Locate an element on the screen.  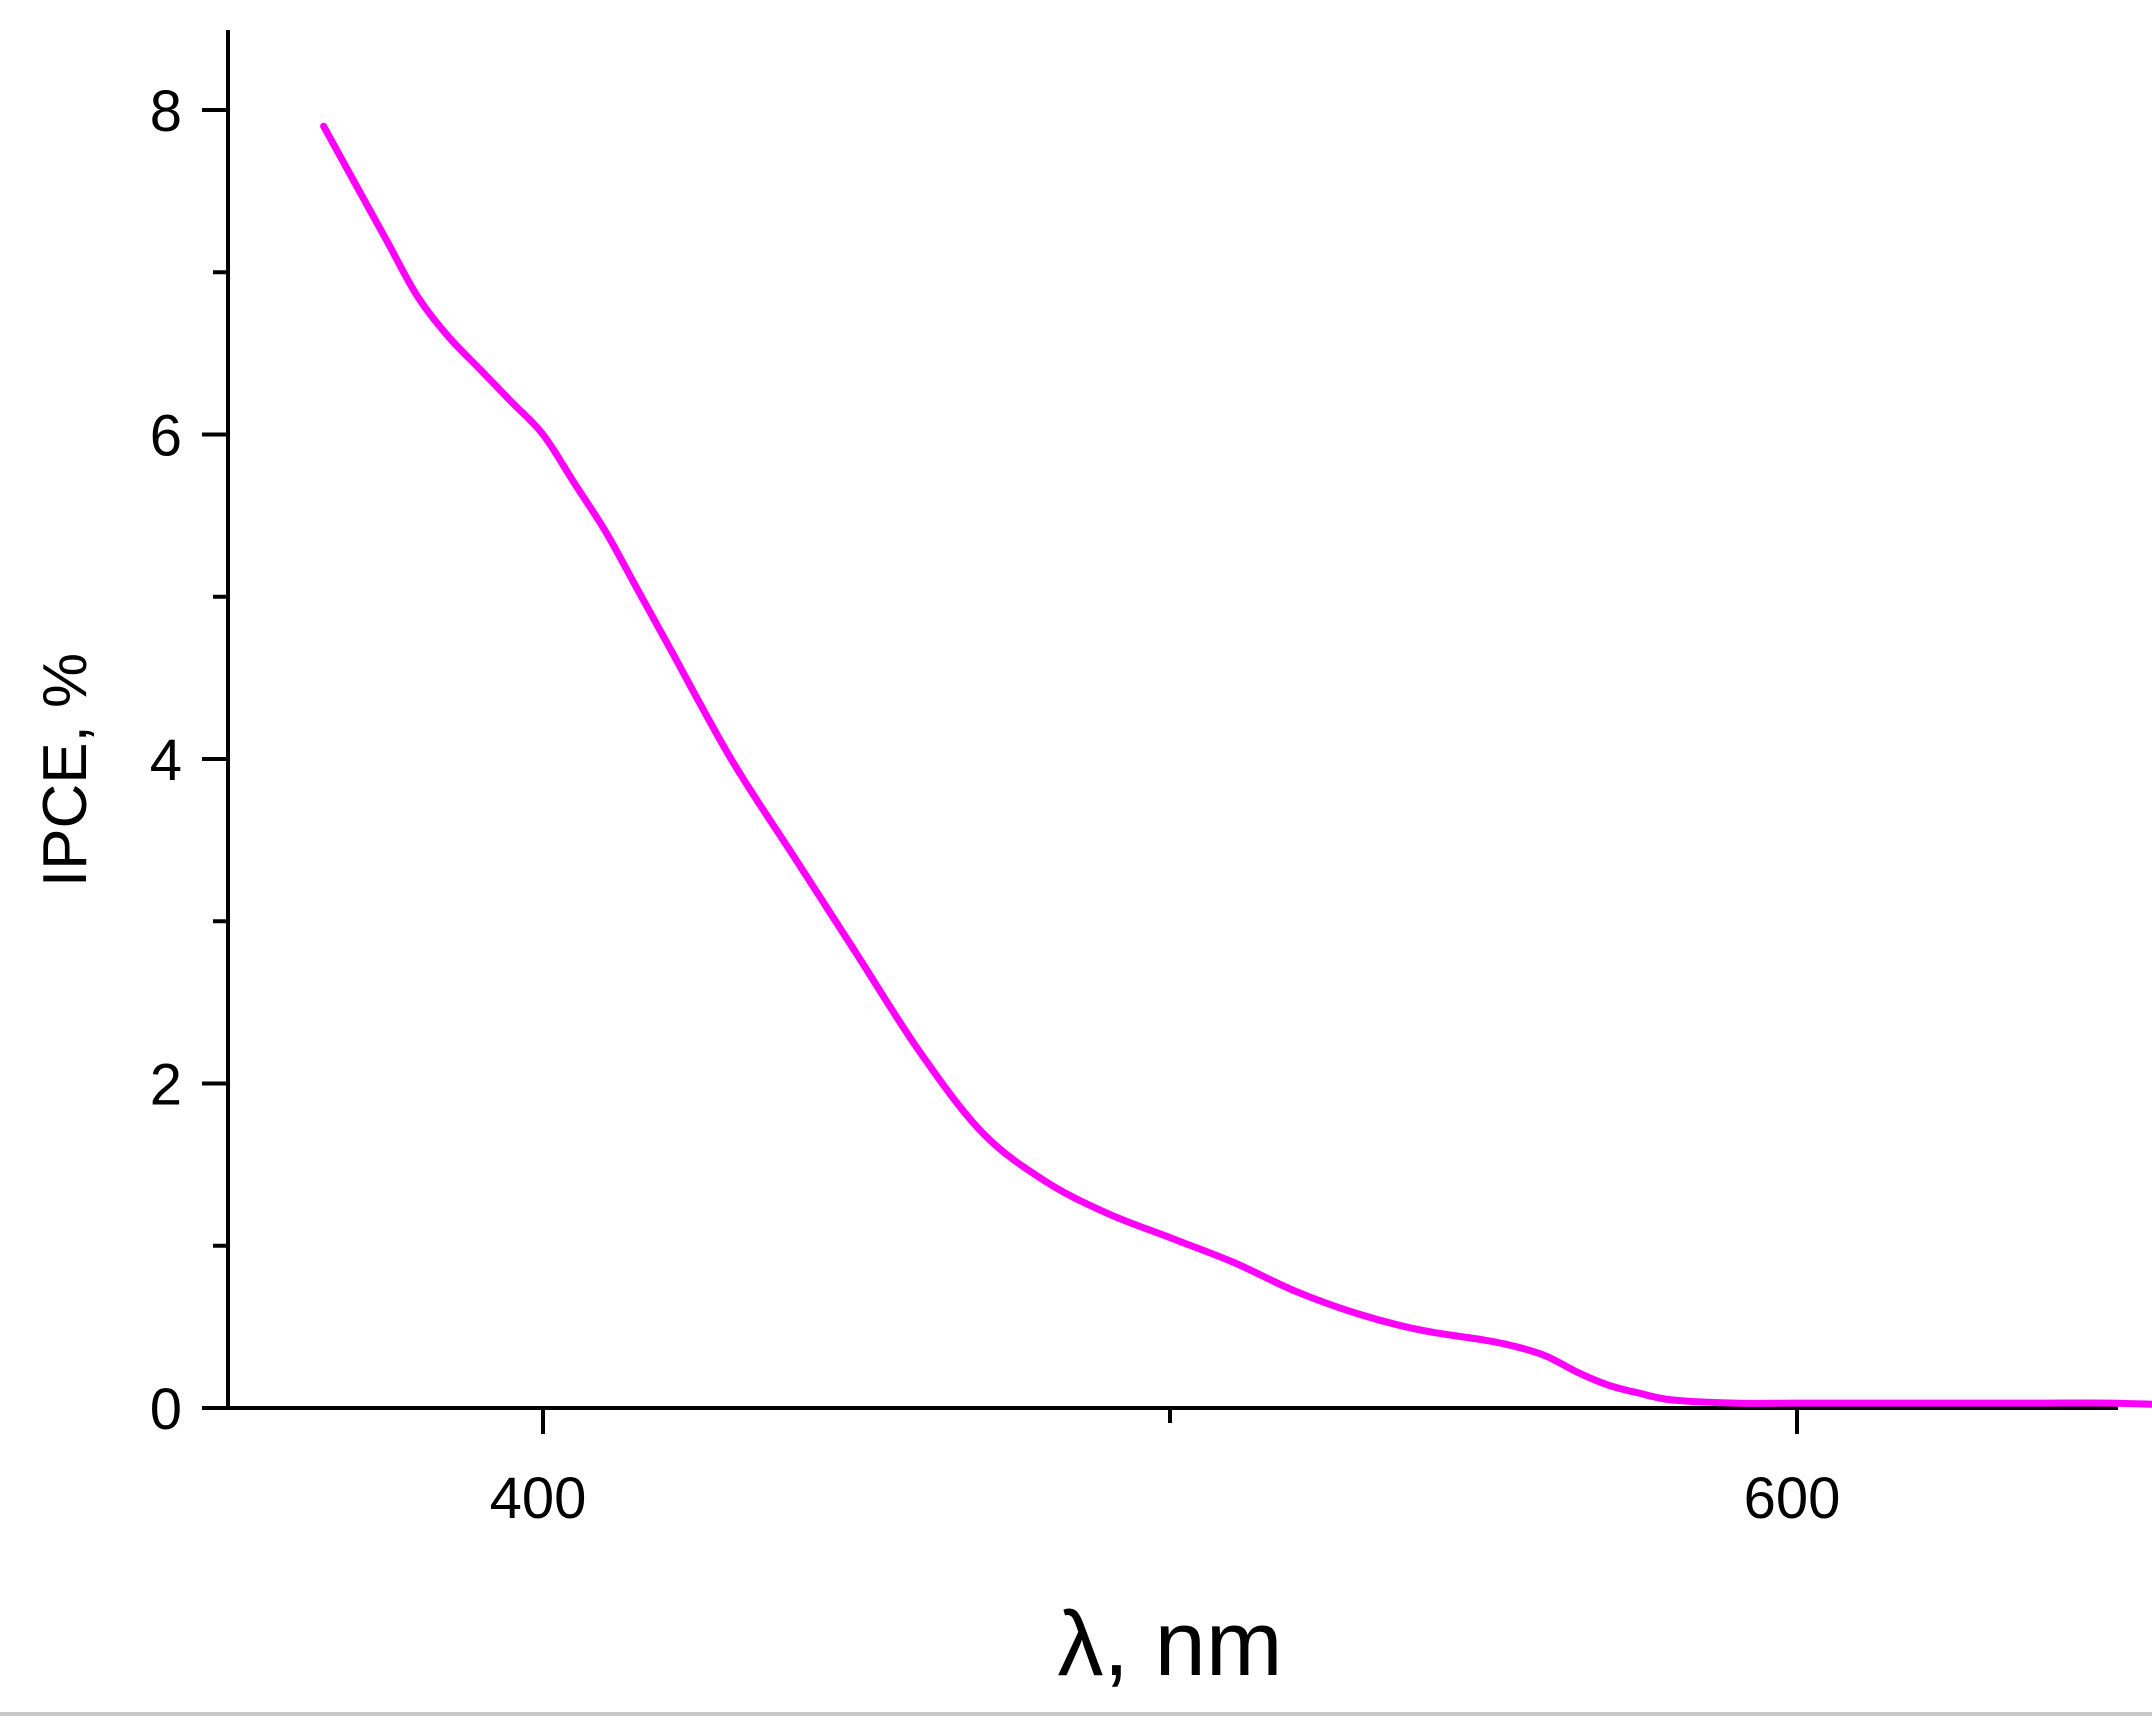
x-tick-label-600: 600 is located at coordinates (1792, 1498).